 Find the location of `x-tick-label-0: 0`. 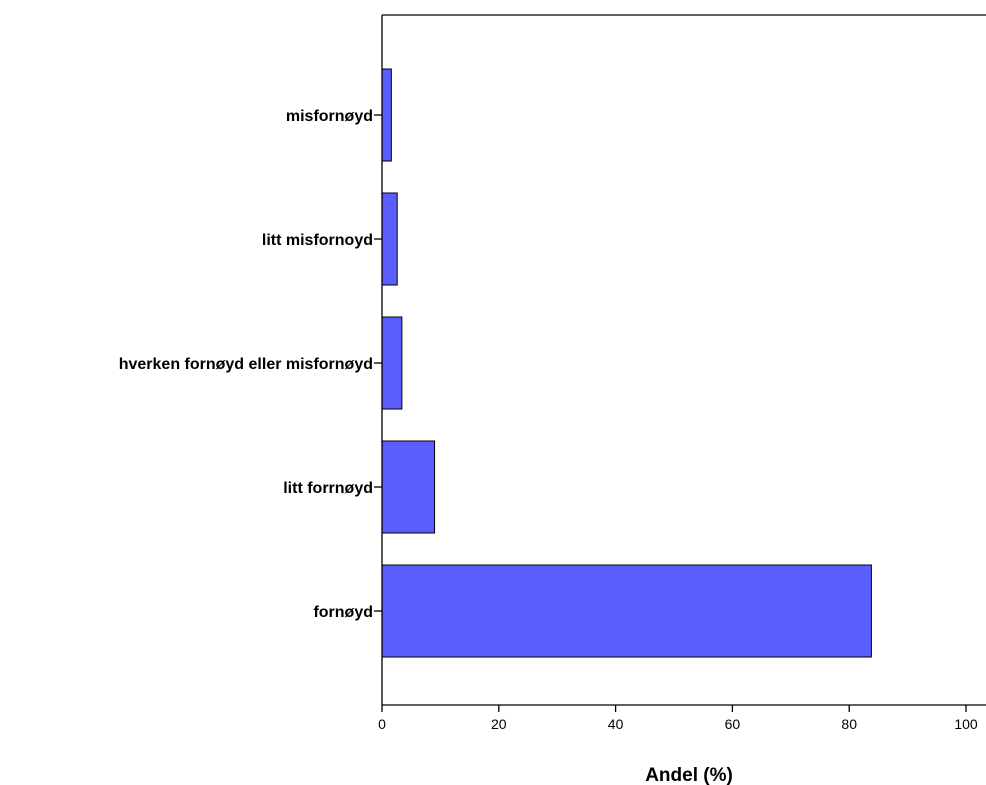

x-tick-label-0: 0 is located at coordinates (382, 724).